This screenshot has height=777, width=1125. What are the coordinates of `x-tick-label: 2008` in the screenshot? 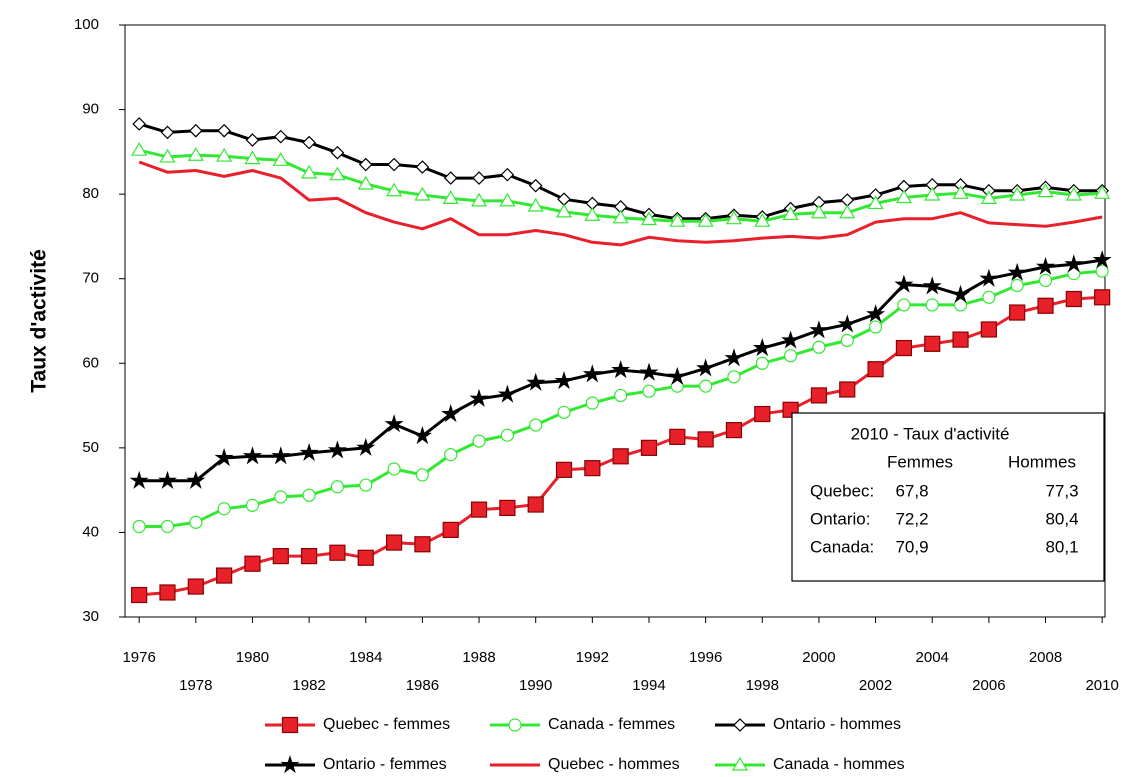 It's located at (1045, 657).